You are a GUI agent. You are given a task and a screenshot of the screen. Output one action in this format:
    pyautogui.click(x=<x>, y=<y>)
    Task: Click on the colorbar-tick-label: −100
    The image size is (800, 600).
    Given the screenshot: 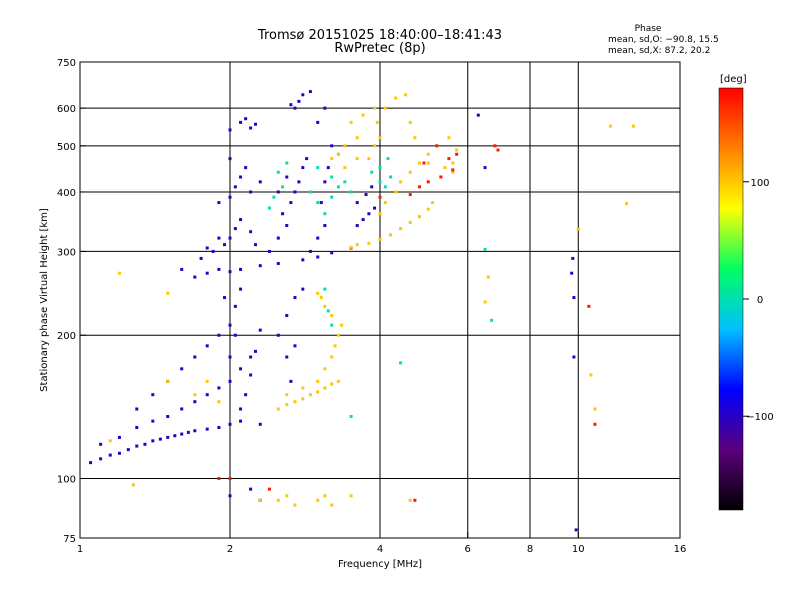 What is the action you would take?
    pyautogui.click(x=759, y=417)
    